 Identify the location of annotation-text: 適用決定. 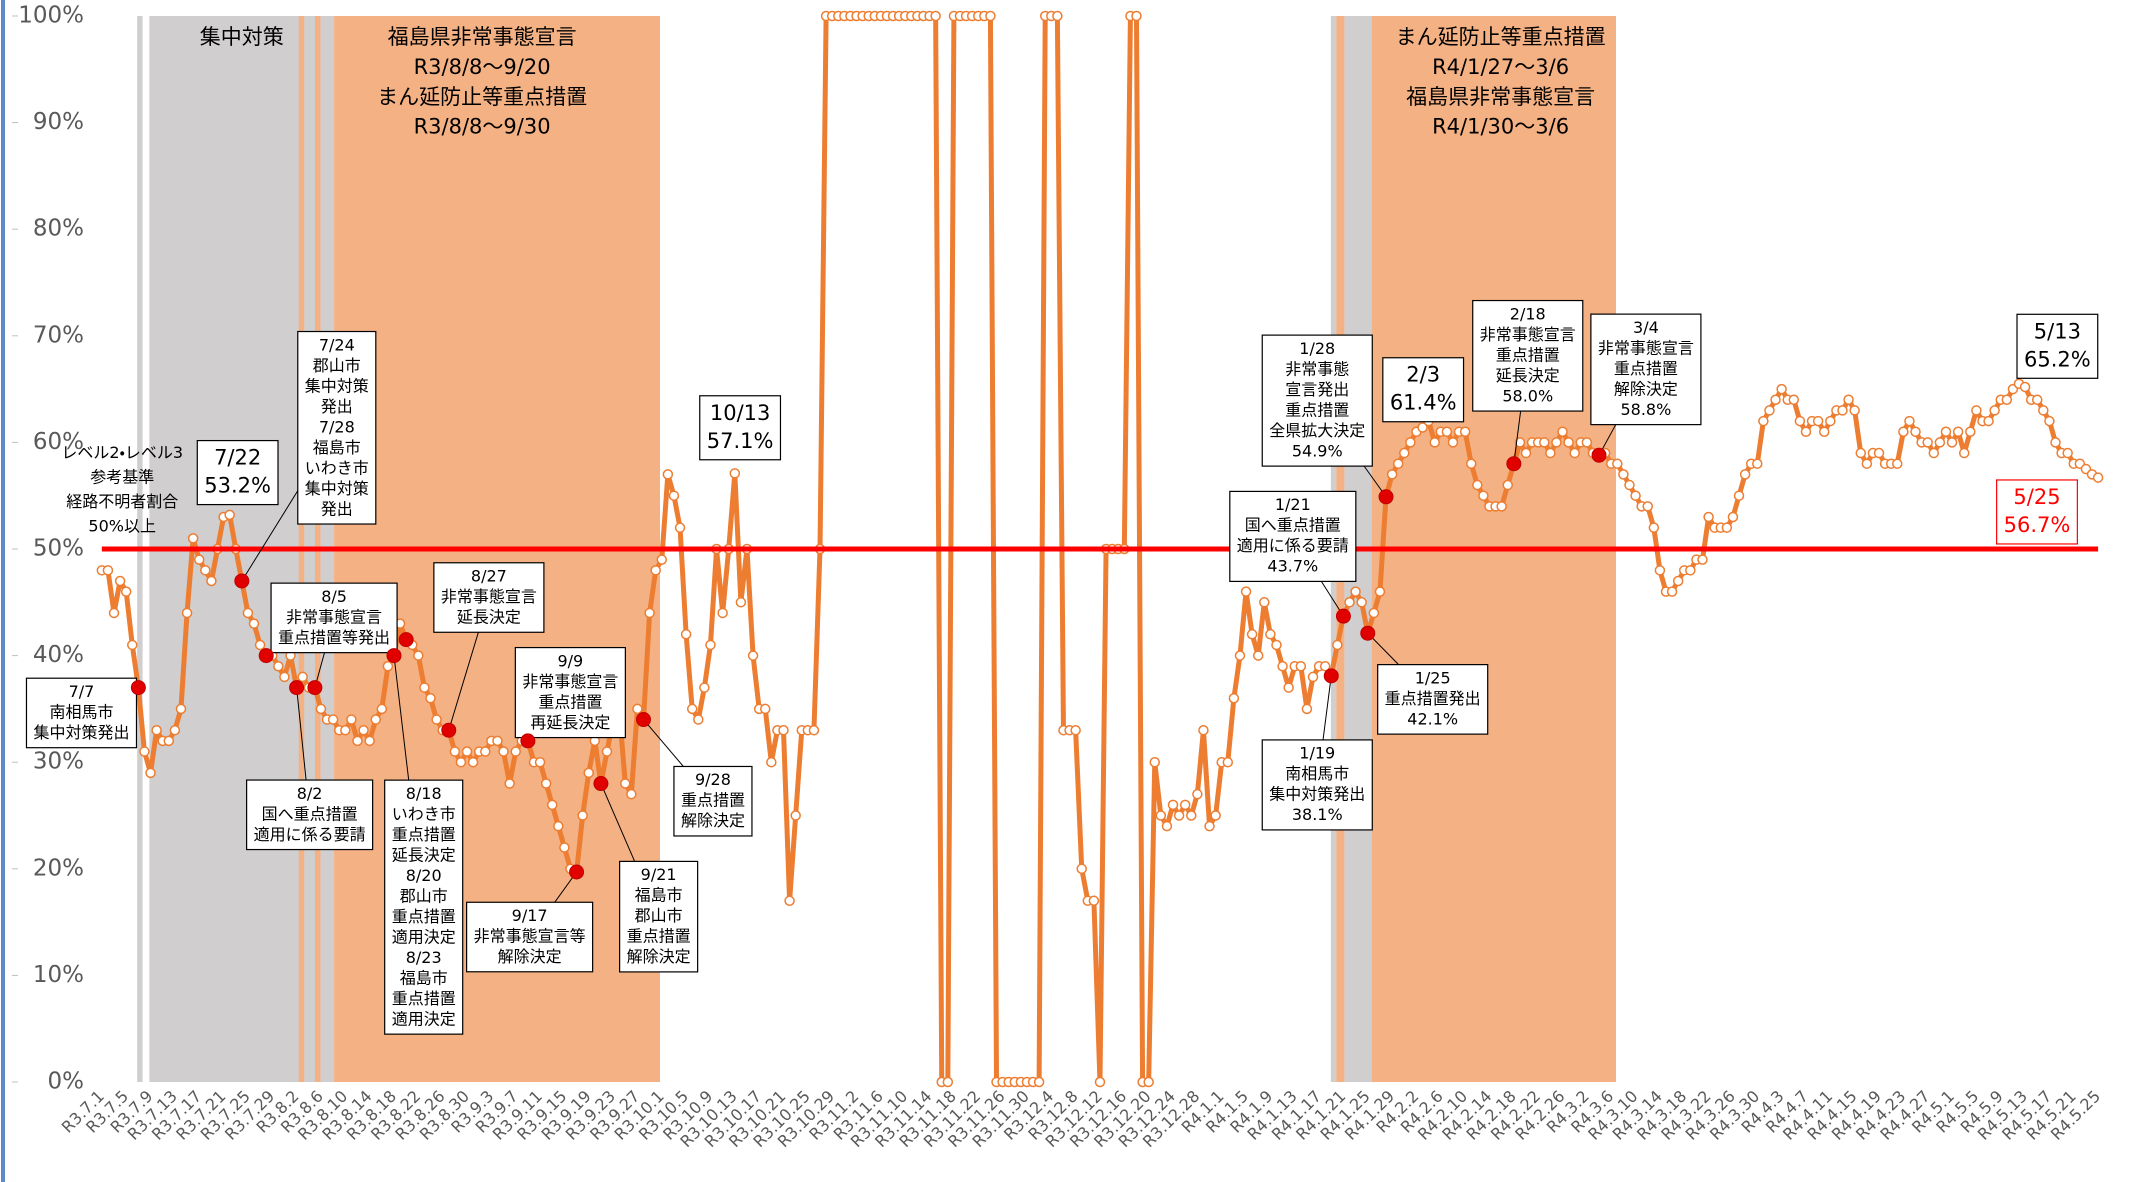
(424, 936).